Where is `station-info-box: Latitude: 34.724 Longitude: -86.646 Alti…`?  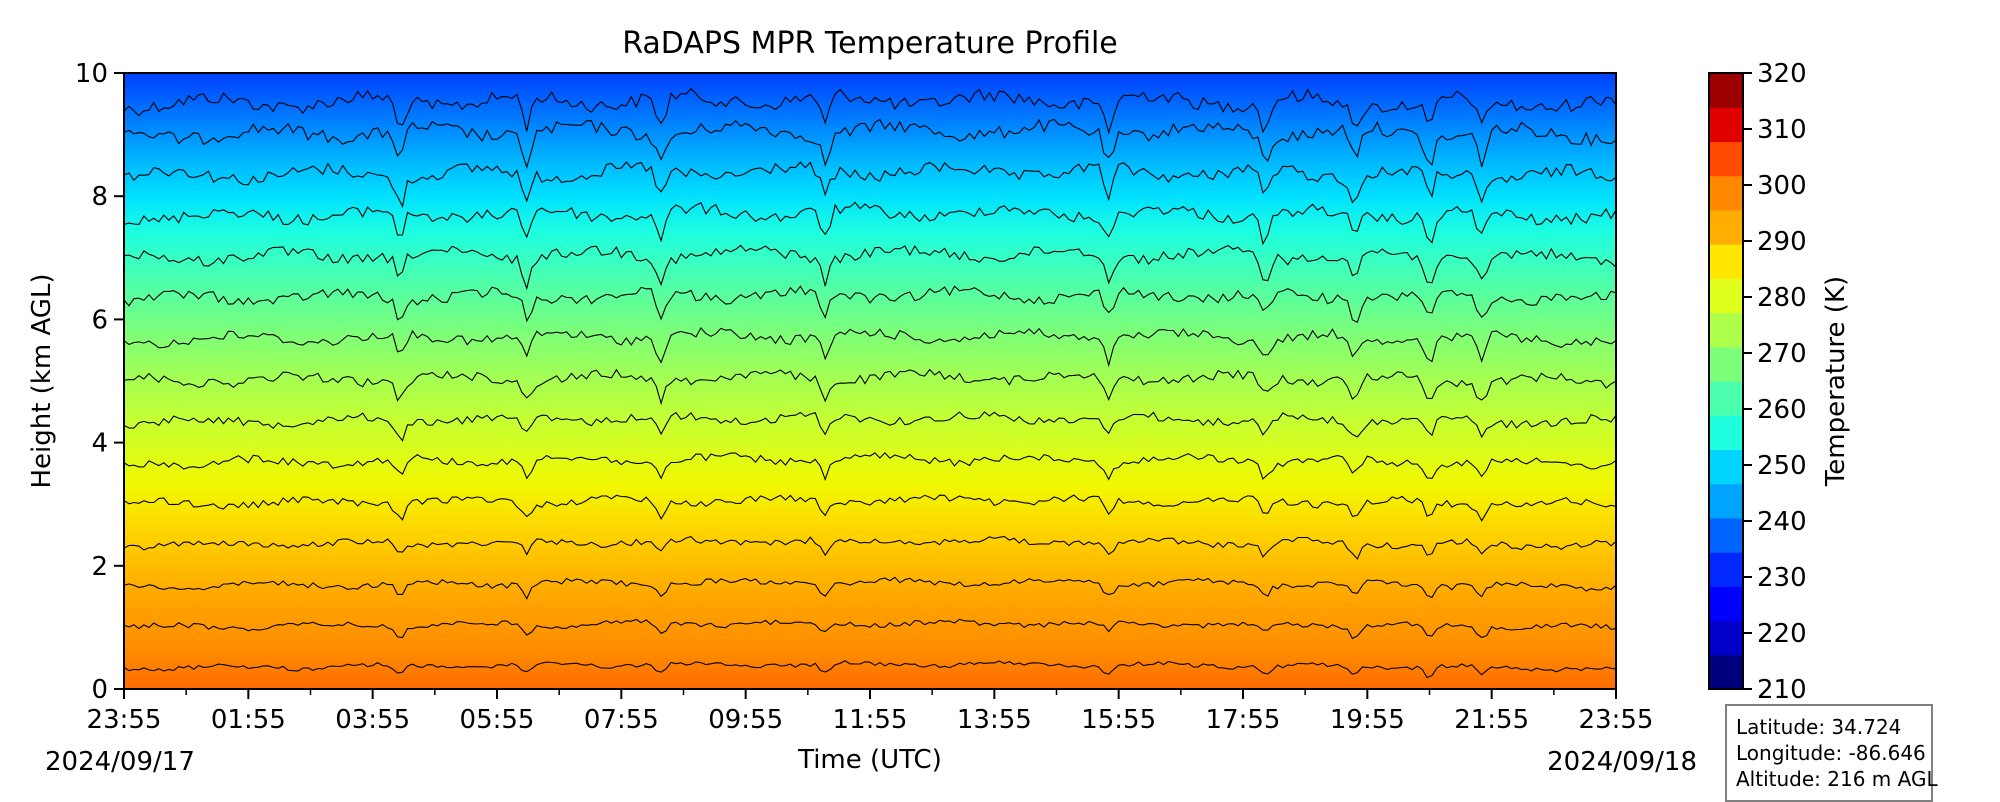
station-info-box: Latitude: 34.724 Longitude: -86.646 Alti… is located at coordinates (1831, 753).